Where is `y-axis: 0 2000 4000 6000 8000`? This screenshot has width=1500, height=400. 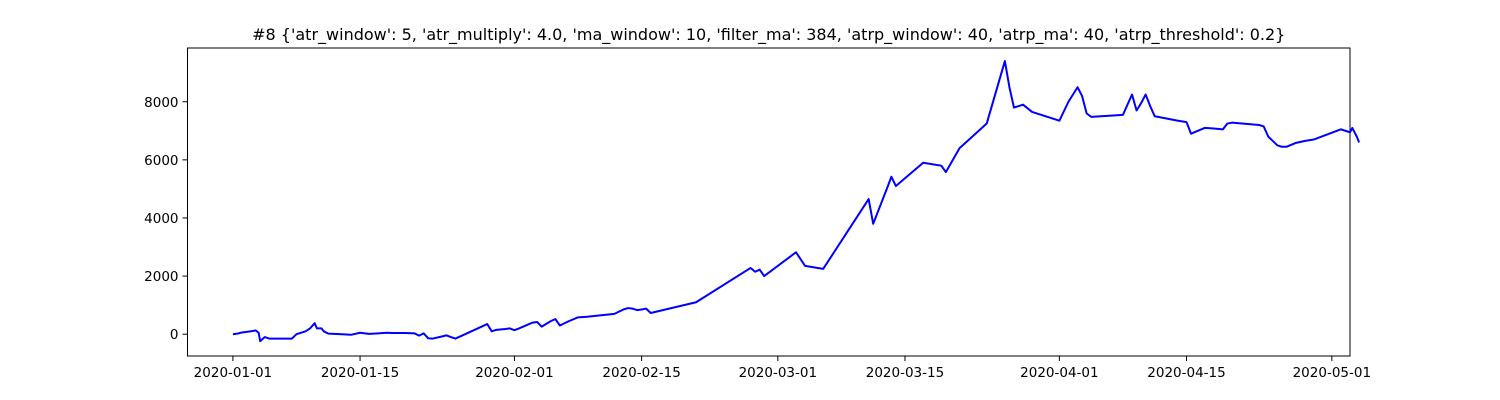 y-axis: 0 2000 4000 6000 8000 is located at coordinates (166, 219).